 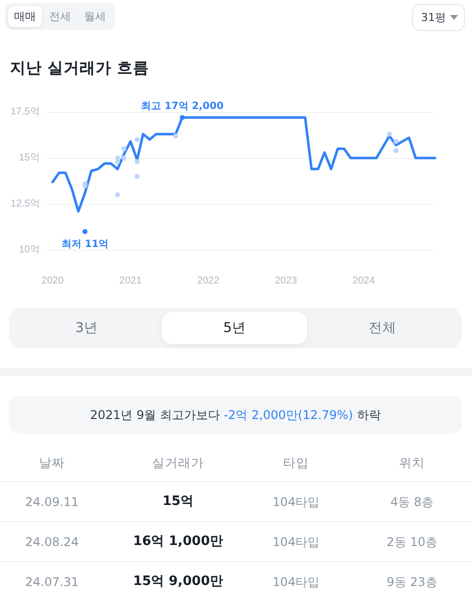 What do you see at coordinates (52, 463) in the screenshot?
I see `text: 날짜` at bounding box center [52, 463].